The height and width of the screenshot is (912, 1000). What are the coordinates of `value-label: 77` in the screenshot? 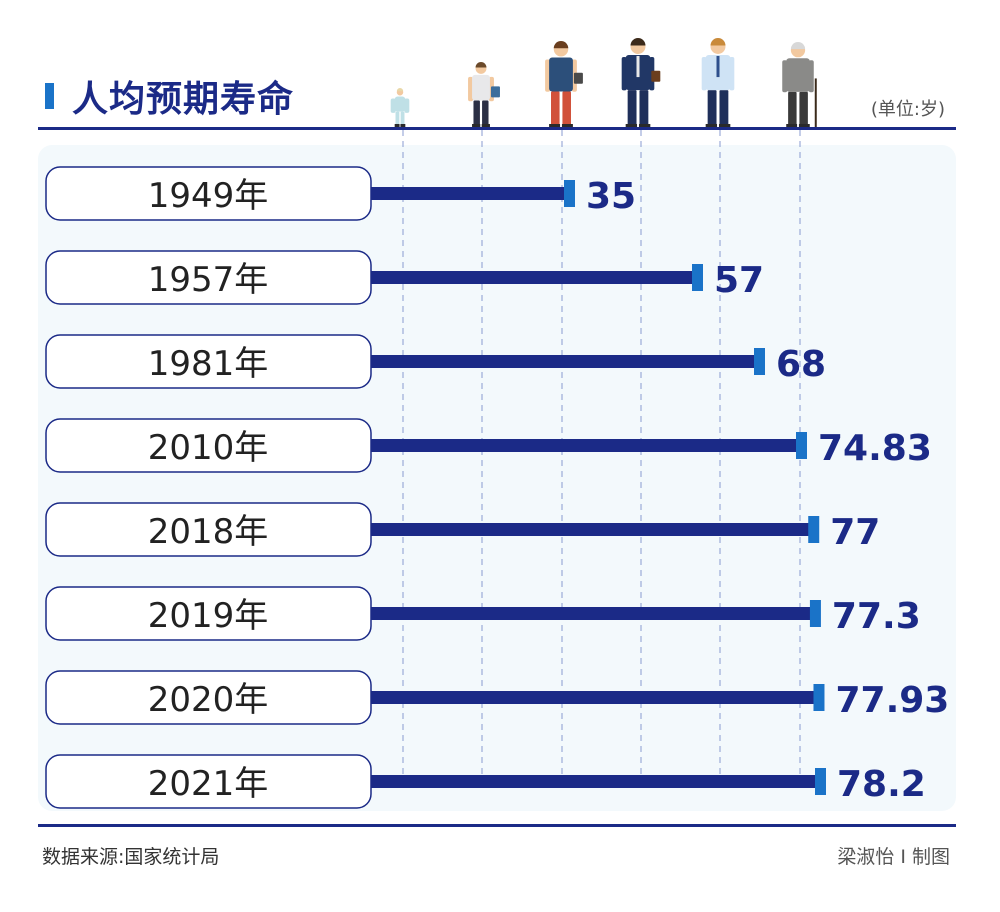 It's located at (855, 532).